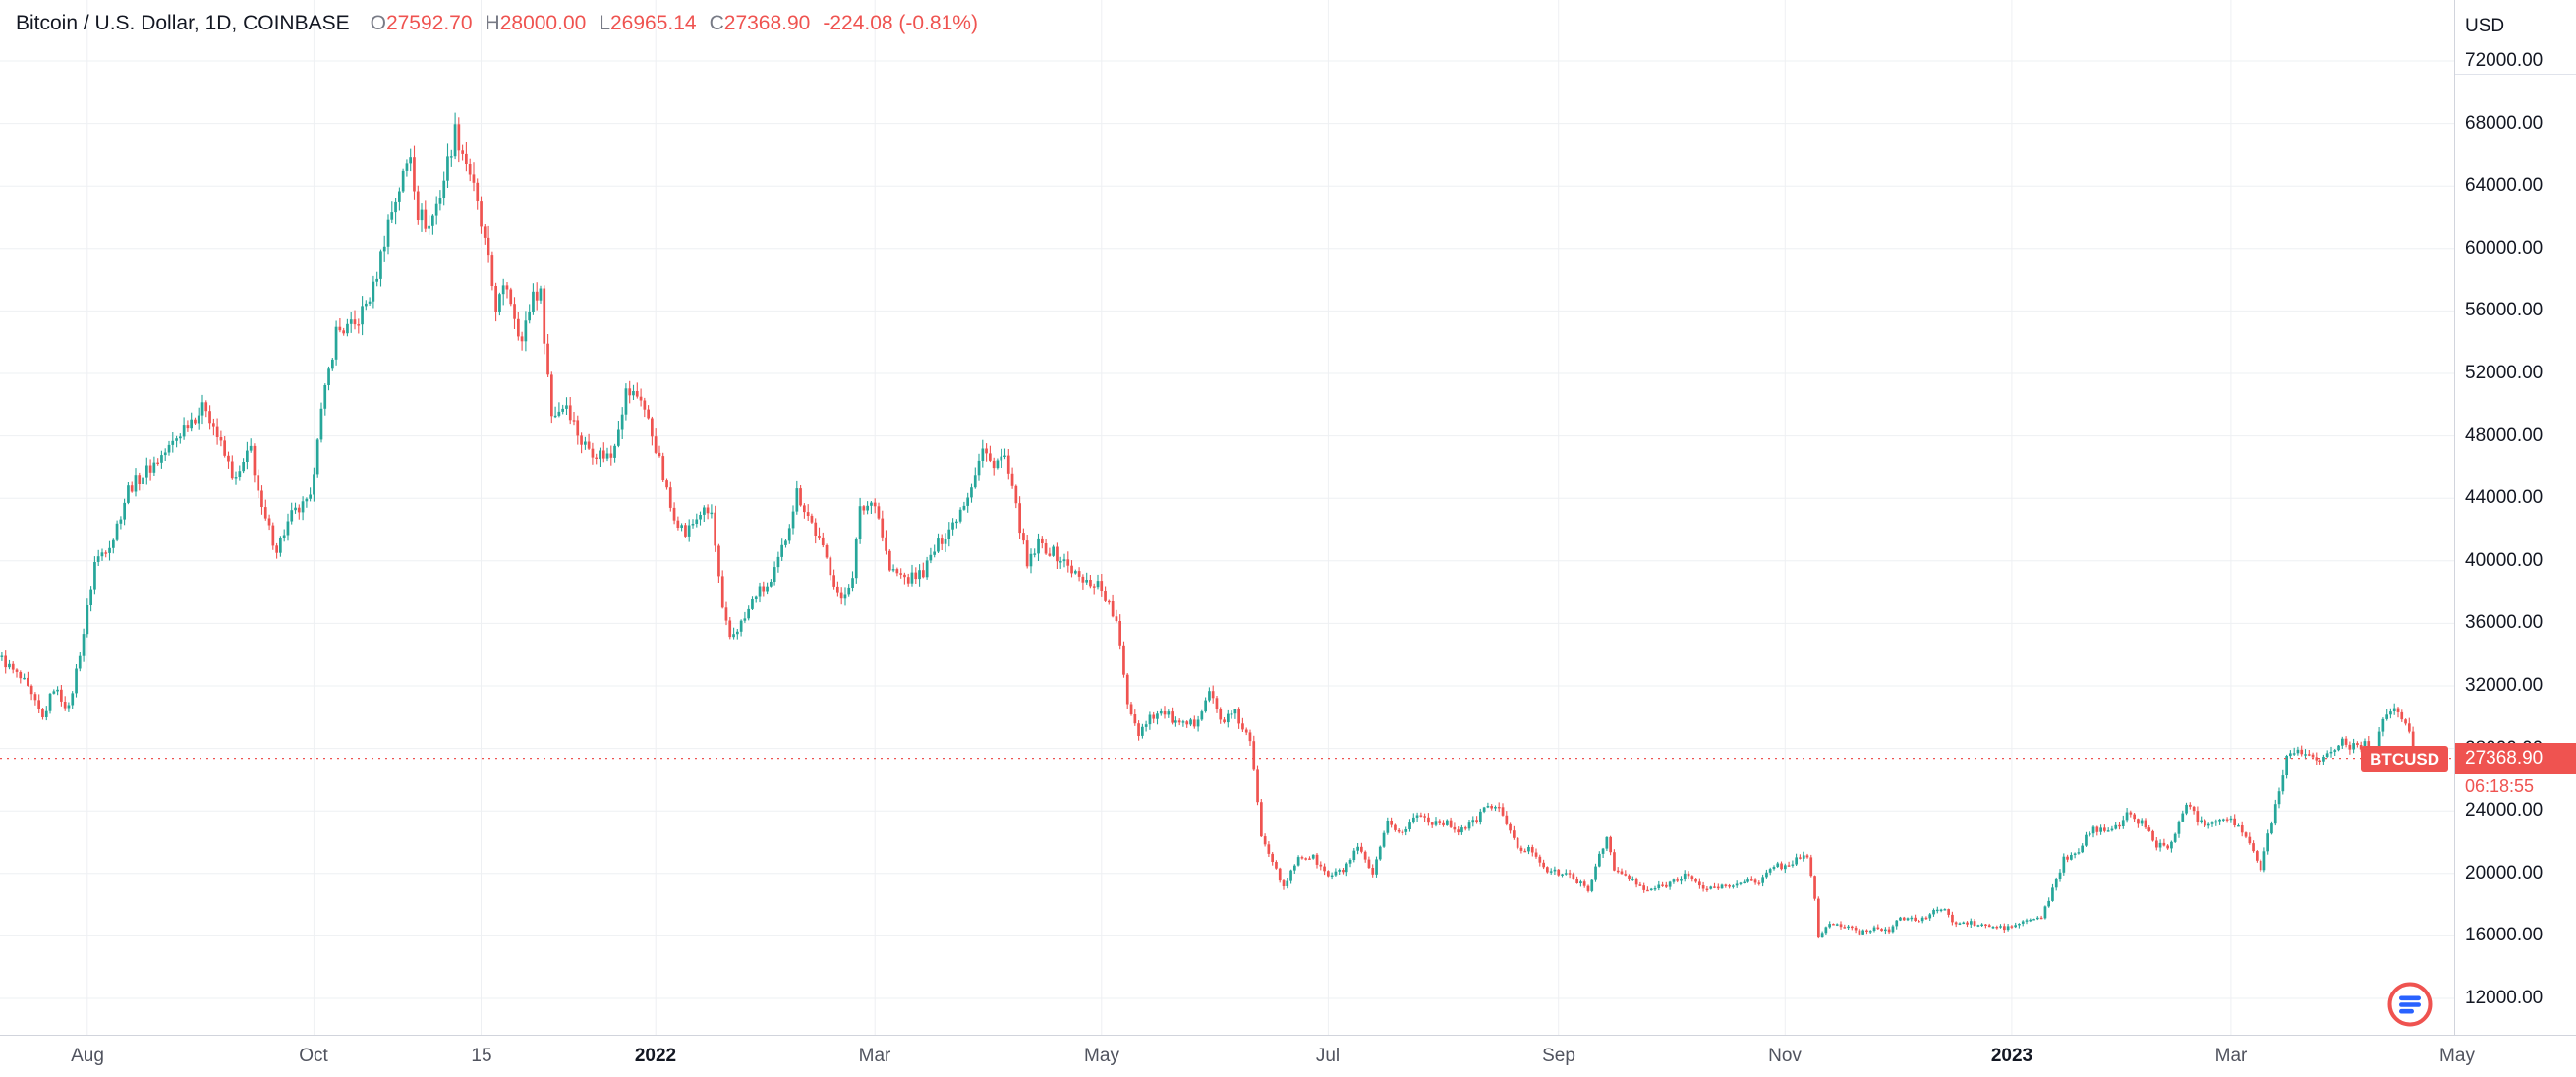  What do you see at coordinates (2505, 623) in the screenshot?
I see `price-tick: 36000.00` at bounding box center [2505, 623].